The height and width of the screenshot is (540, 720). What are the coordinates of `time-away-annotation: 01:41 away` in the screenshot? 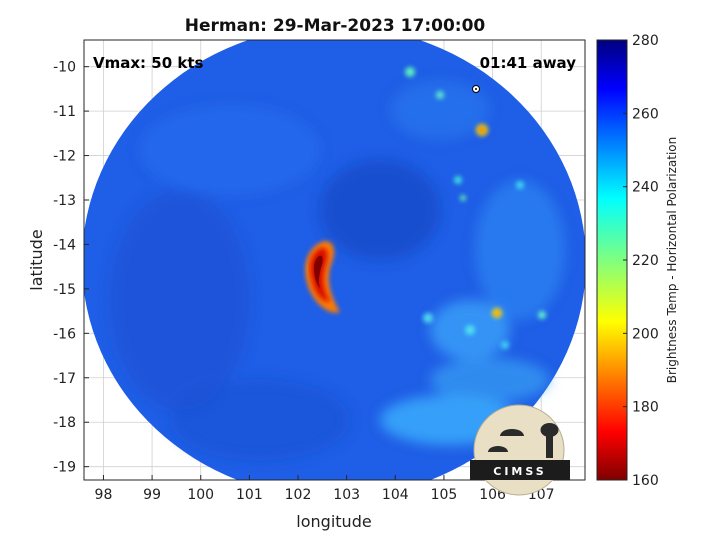 It's located at (528, 63).